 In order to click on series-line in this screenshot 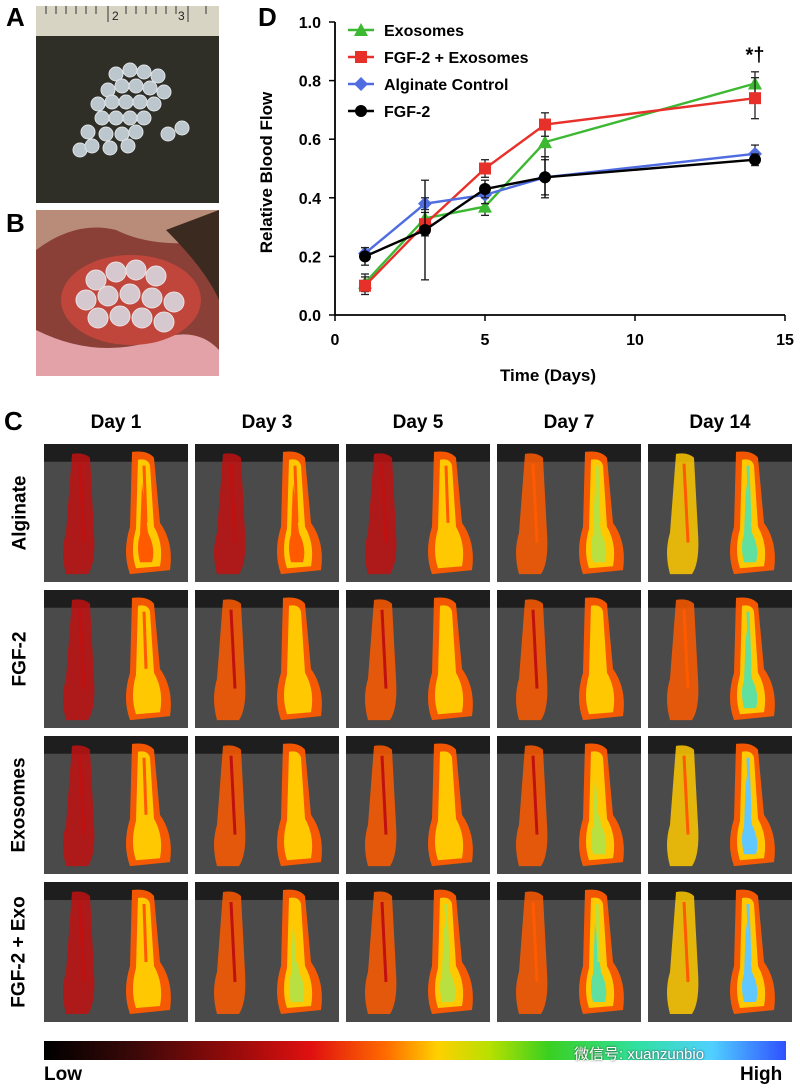, I will do `click(560, 191)`.